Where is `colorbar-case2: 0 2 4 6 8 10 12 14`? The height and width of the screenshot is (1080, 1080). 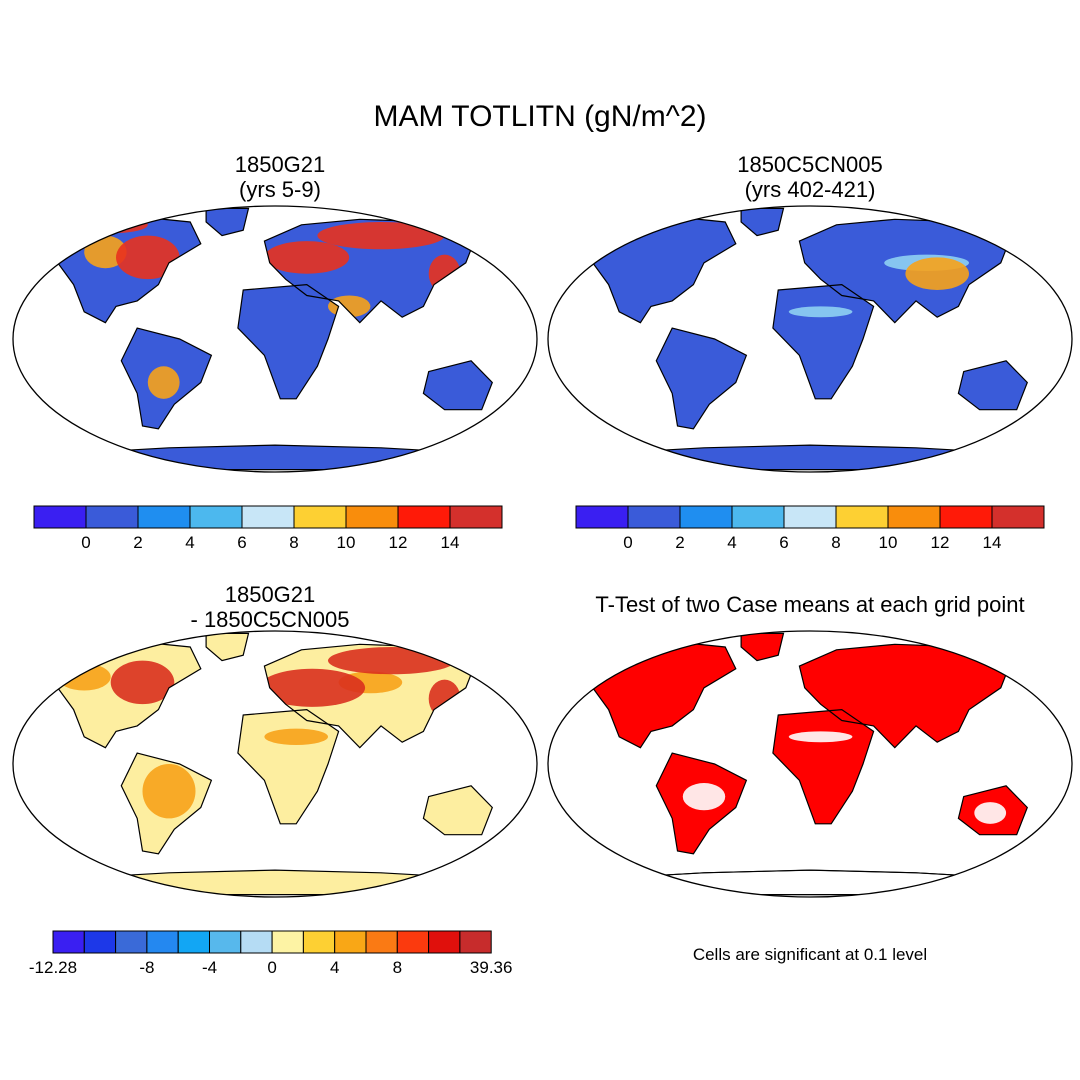
colorbar-case2: 0 2 4 6 8 10 12 14 is located at coordinates (810, 528).